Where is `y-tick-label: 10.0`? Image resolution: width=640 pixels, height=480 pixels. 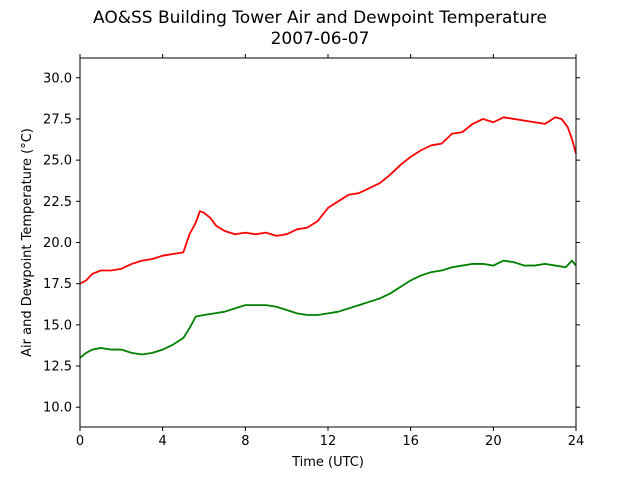
y-tick-label: 10.0 is located at coordinates (57, 408).